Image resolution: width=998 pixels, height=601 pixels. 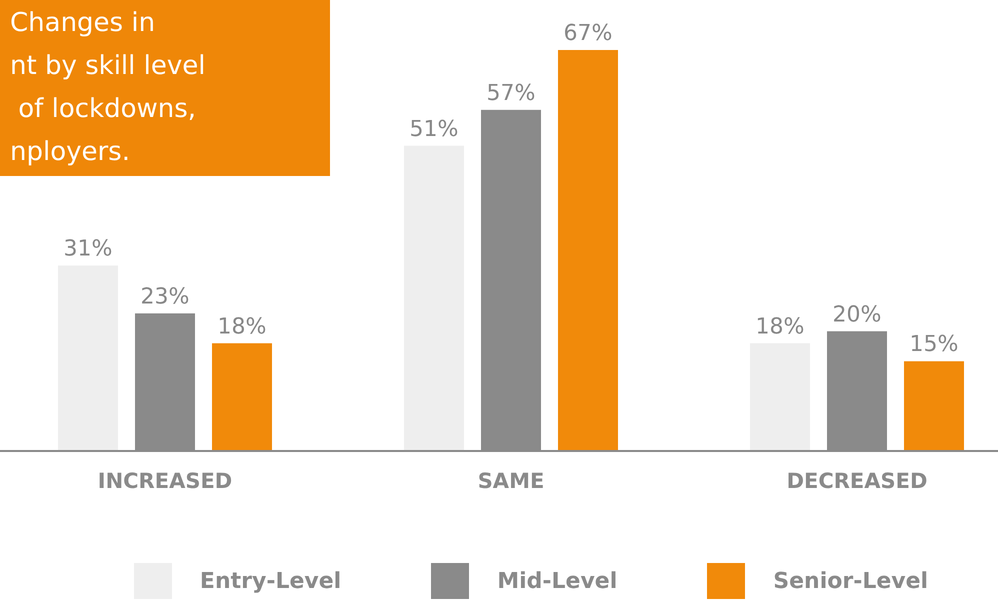 What do you see at coordinates (271, 581) in the screenshot?
I see `legend-label: Entry-Level` at bounding box center [271, 581].